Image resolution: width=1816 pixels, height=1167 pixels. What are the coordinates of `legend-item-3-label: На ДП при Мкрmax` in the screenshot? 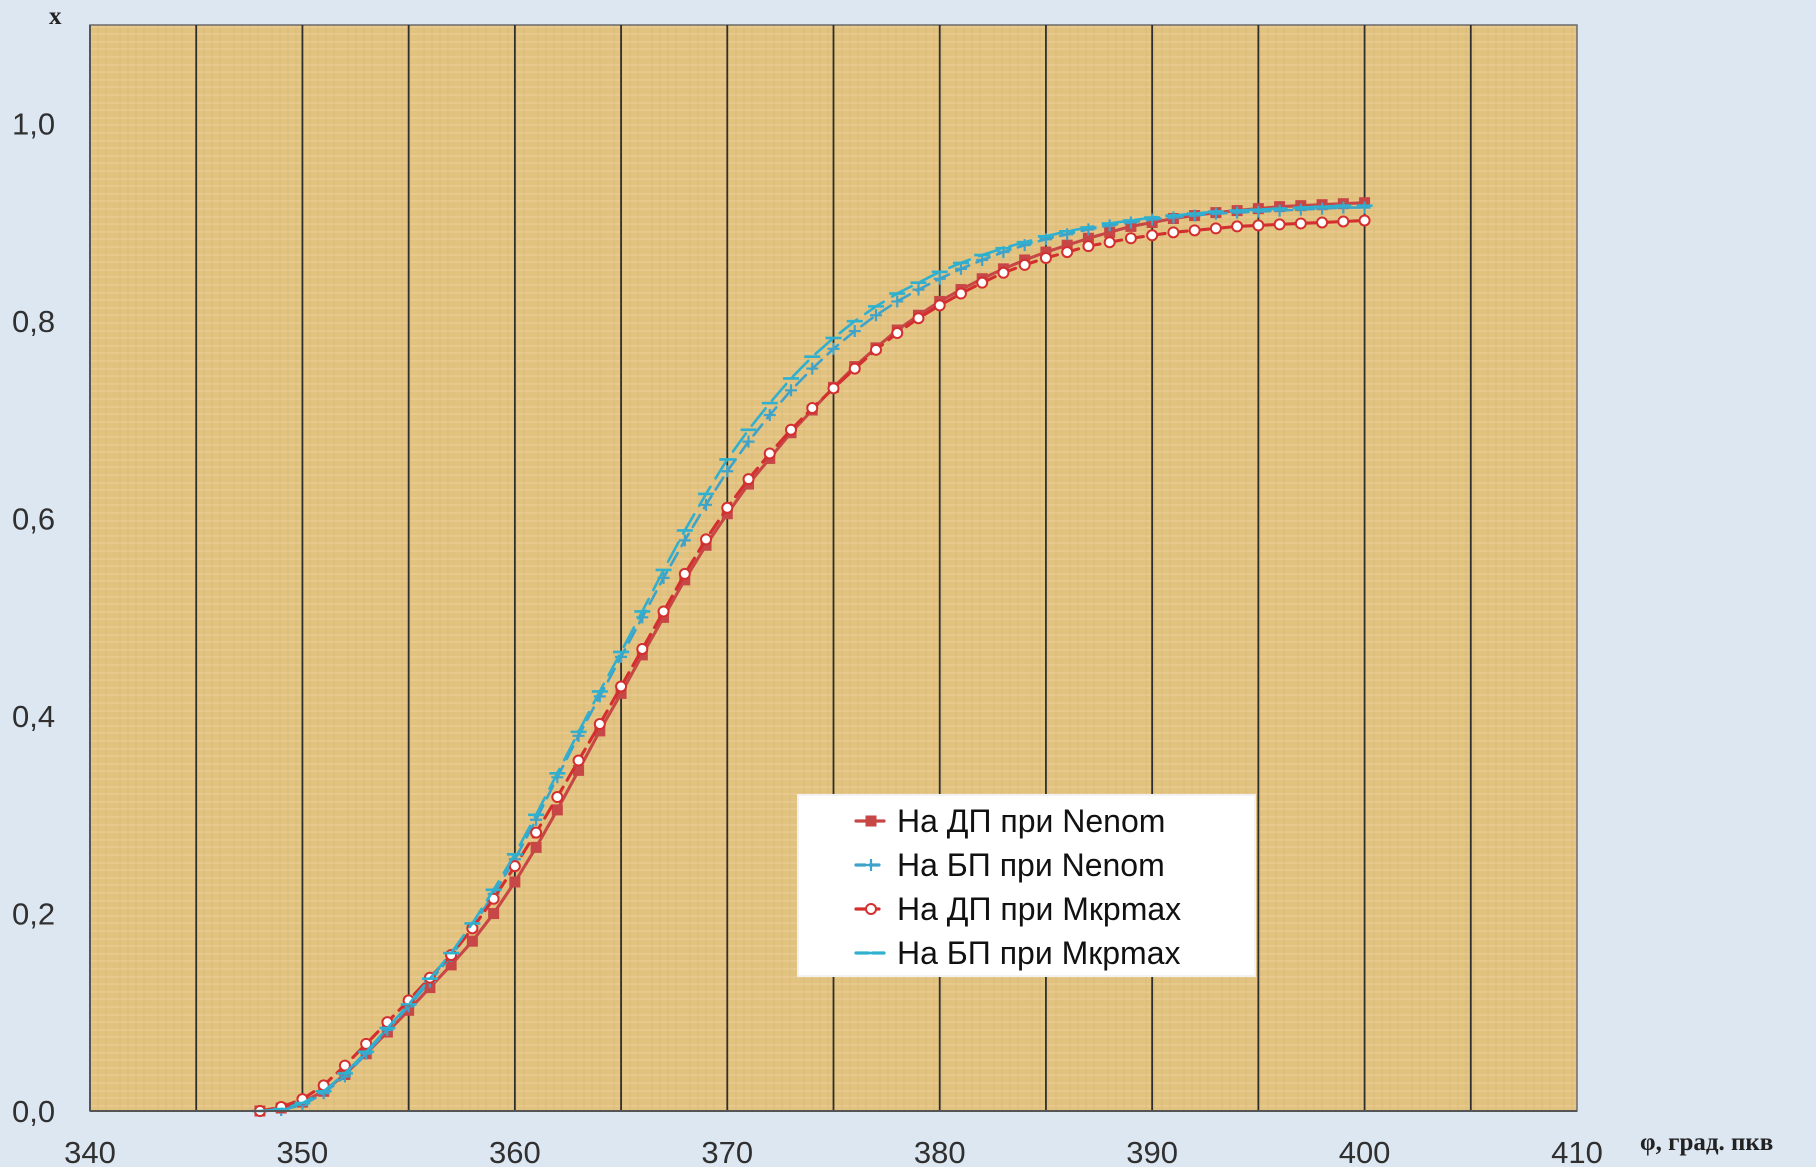 It's located at (1039, 909).